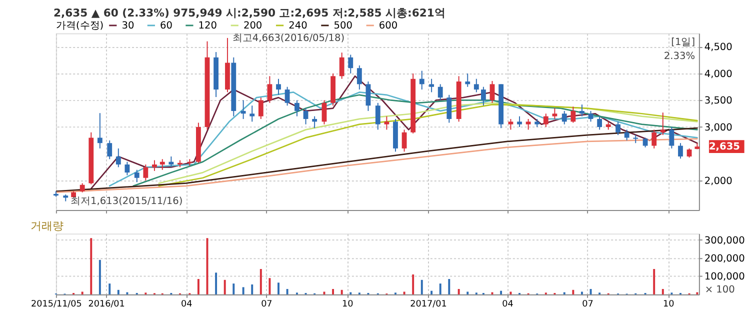 The image size is (750, 327). I want to click on legend-label: 30, so click(128, 26).